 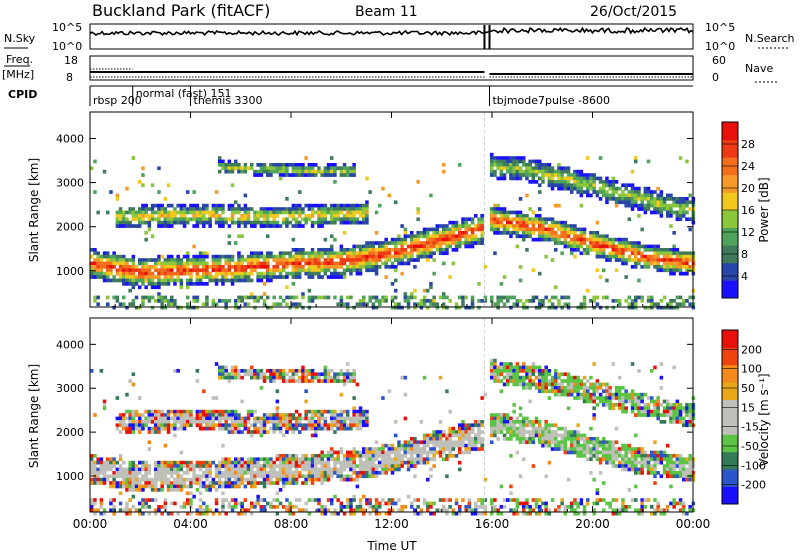 I want to click on colorbar-tick-label: 28, so click(x=748, y=144).